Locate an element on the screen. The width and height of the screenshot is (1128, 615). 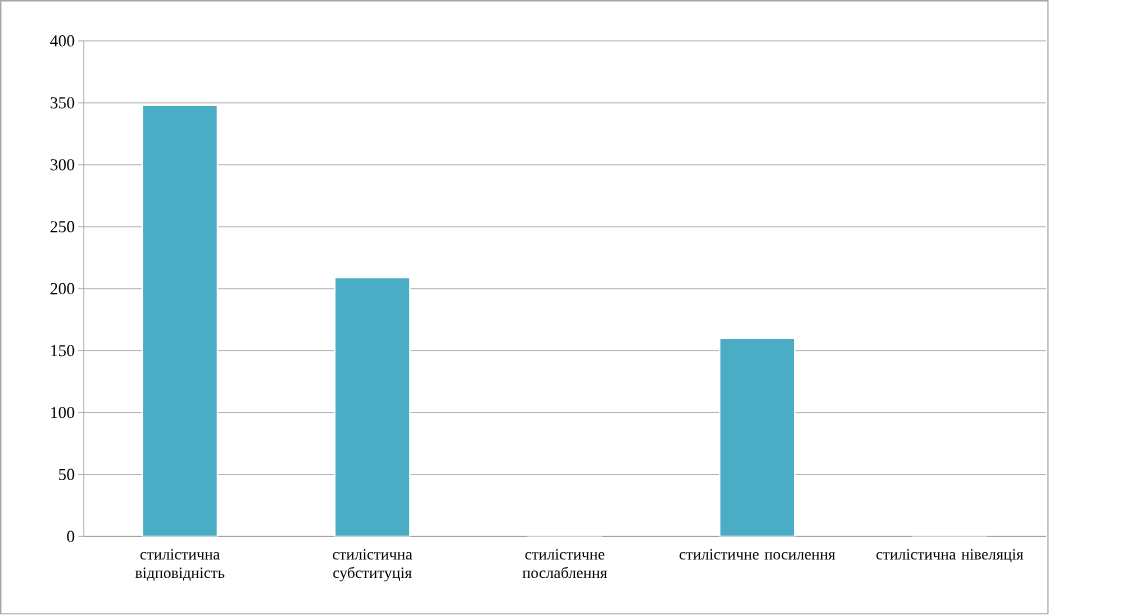
x-tick-label: стилістичне послаблення is located at coordinates (565, 564).